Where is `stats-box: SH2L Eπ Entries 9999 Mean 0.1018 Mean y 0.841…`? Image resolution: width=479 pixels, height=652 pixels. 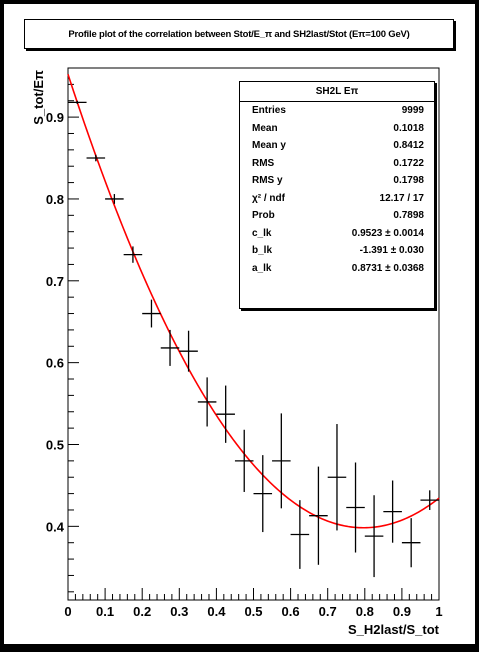
stats-box: SH2L Eπ Entries 9999 Mean 0.1018 Mean y 0.841… is located at coordinates (337, 195).